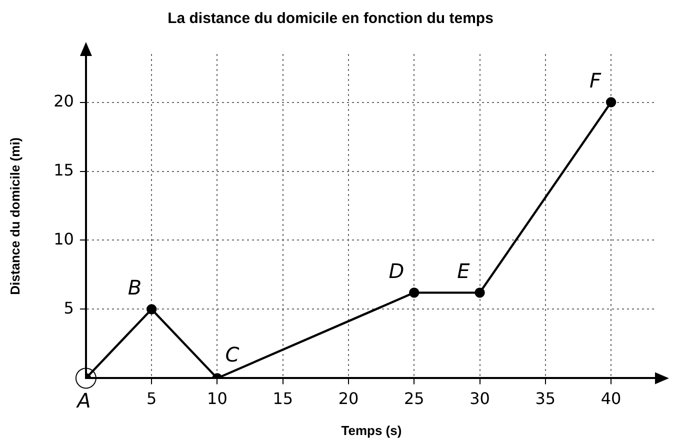 The image size is (681, 445). Describe the element at coordinates (396, 270) in the screenshot. I see `annotation: D` at that location.